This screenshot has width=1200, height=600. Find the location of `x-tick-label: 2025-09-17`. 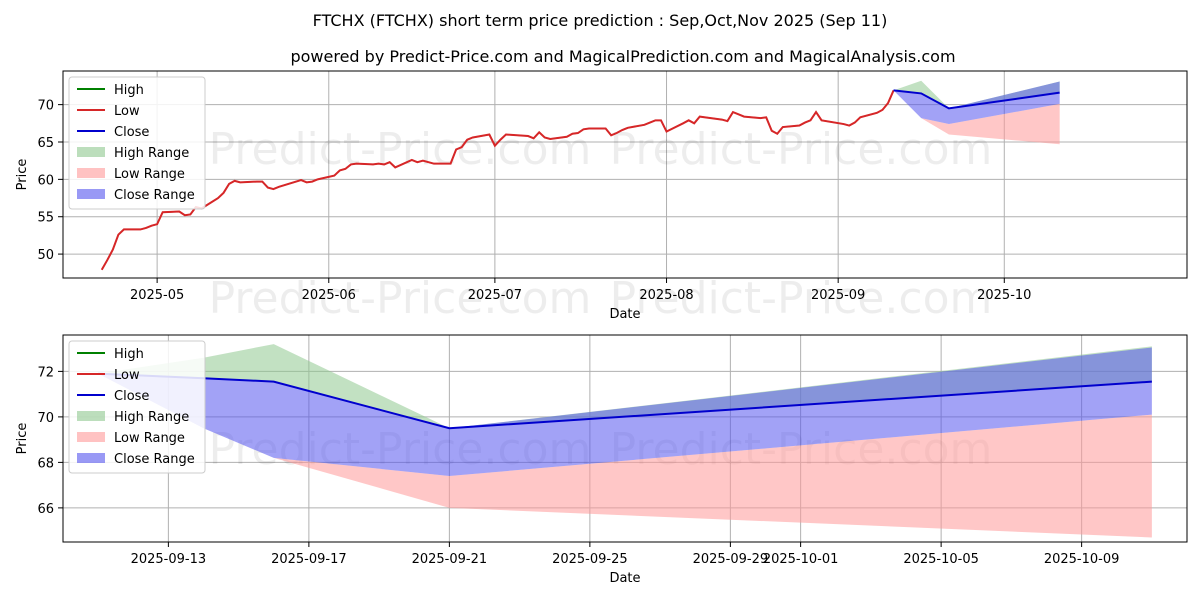

x-tick-label: 2025-09-17 is located at coordinates (309, 559).